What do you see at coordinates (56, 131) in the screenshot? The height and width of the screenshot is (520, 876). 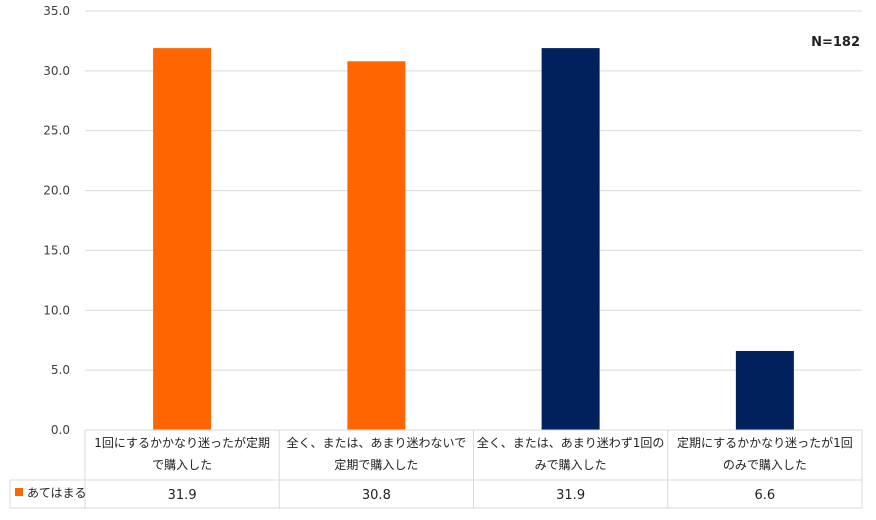 I see `y-tick-label: 25.0` at bounding box center [56, 131].